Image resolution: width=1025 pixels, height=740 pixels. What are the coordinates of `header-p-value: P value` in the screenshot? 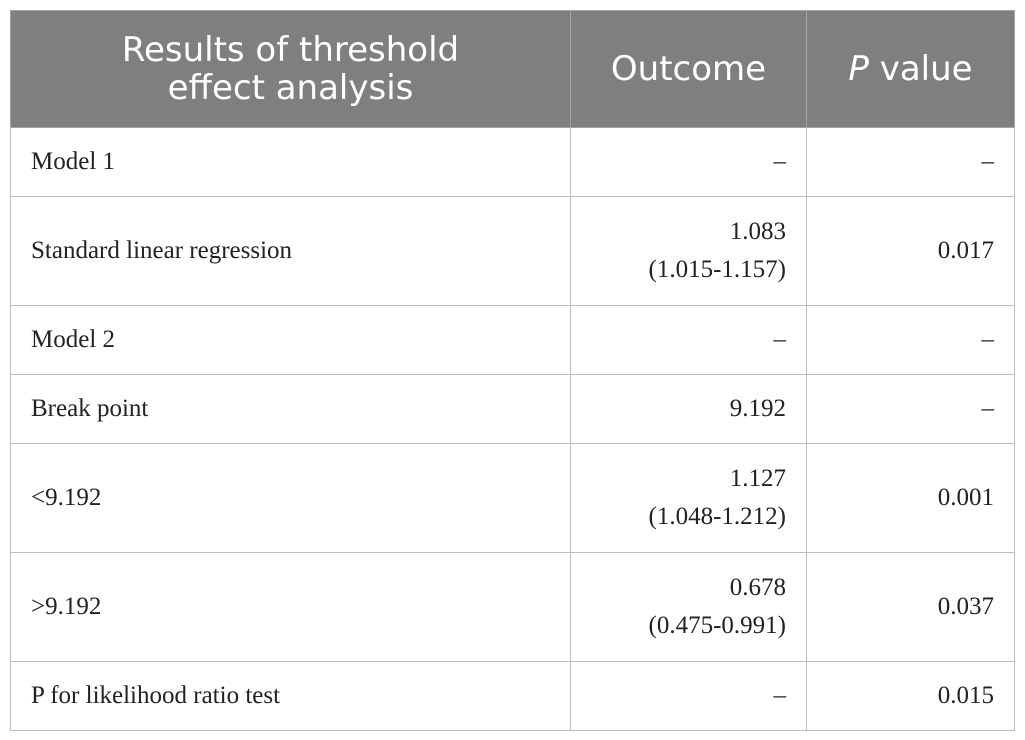 It's located at (910, 69).